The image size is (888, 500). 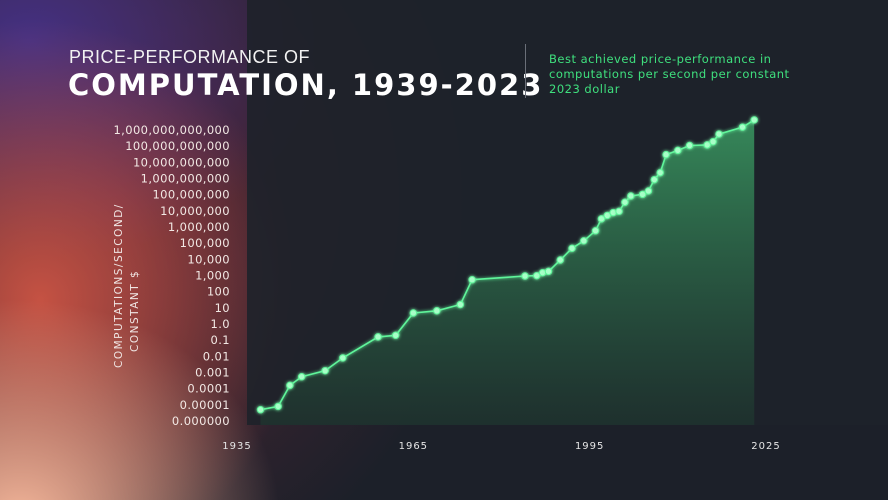 I want to click on title-line-2: COMPUTATION, 1939-2023, so click(x=306, y=85).